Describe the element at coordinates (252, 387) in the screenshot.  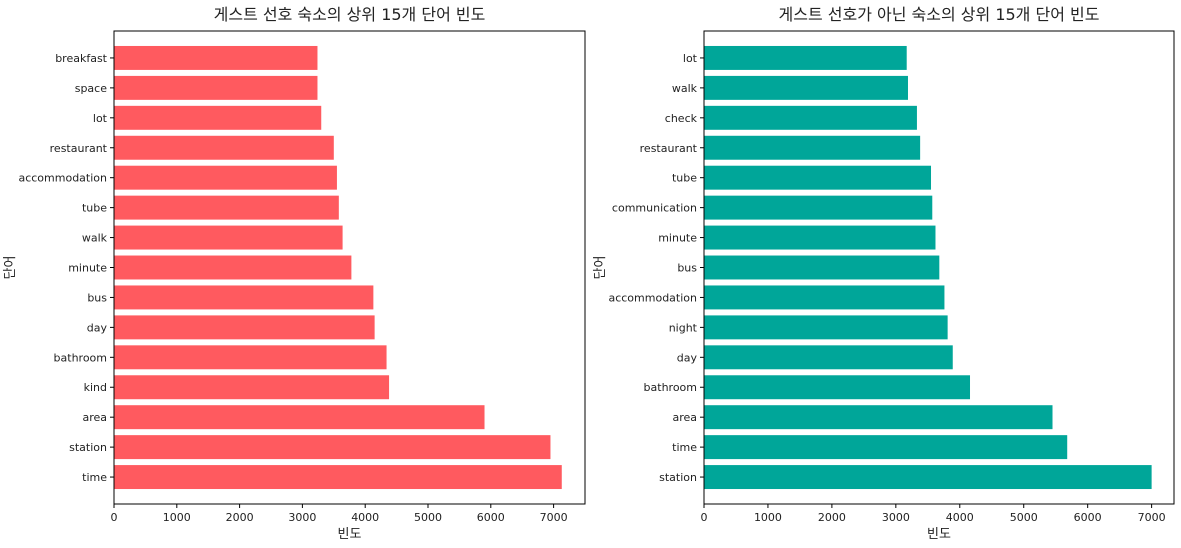
I see `bar-kind` at that location.